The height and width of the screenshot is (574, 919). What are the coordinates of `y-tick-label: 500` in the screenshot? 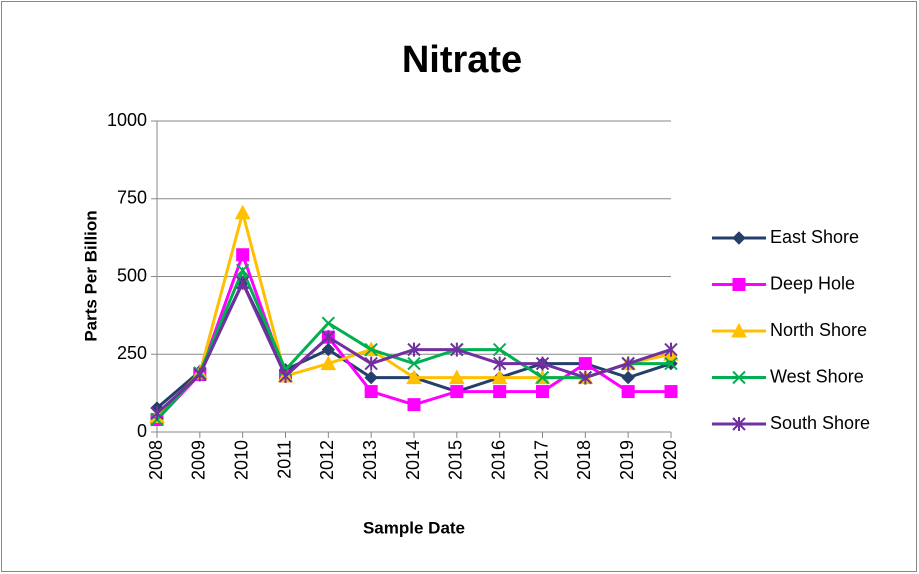 It's located at (132, 275).